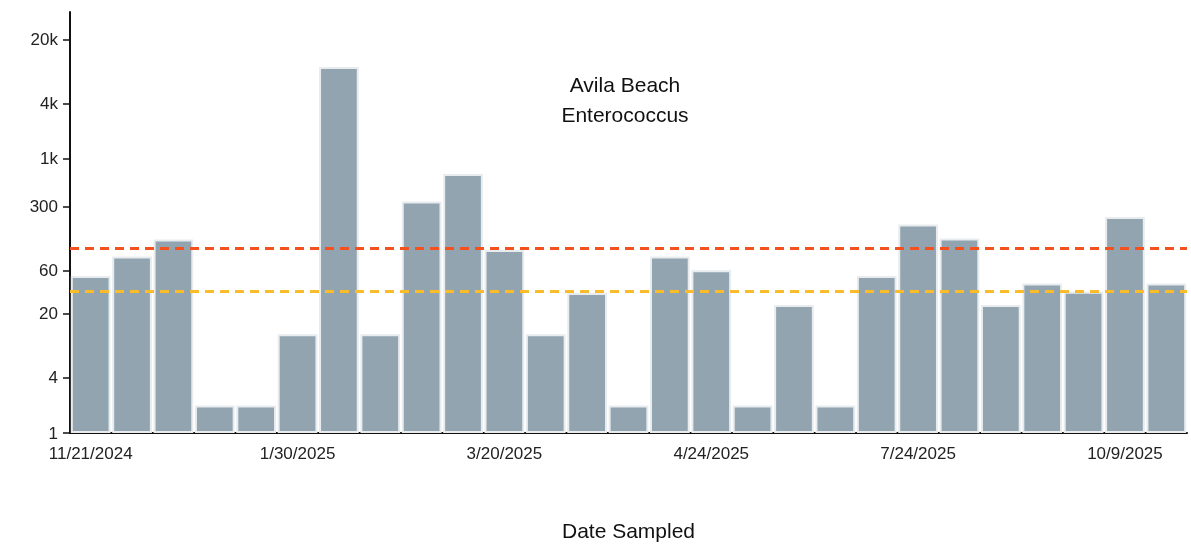  What do you see at coordinates (711, 453) in the screenshot?
I see `x-tick-label: 4/24/2025` at bounding box center [711, 453].